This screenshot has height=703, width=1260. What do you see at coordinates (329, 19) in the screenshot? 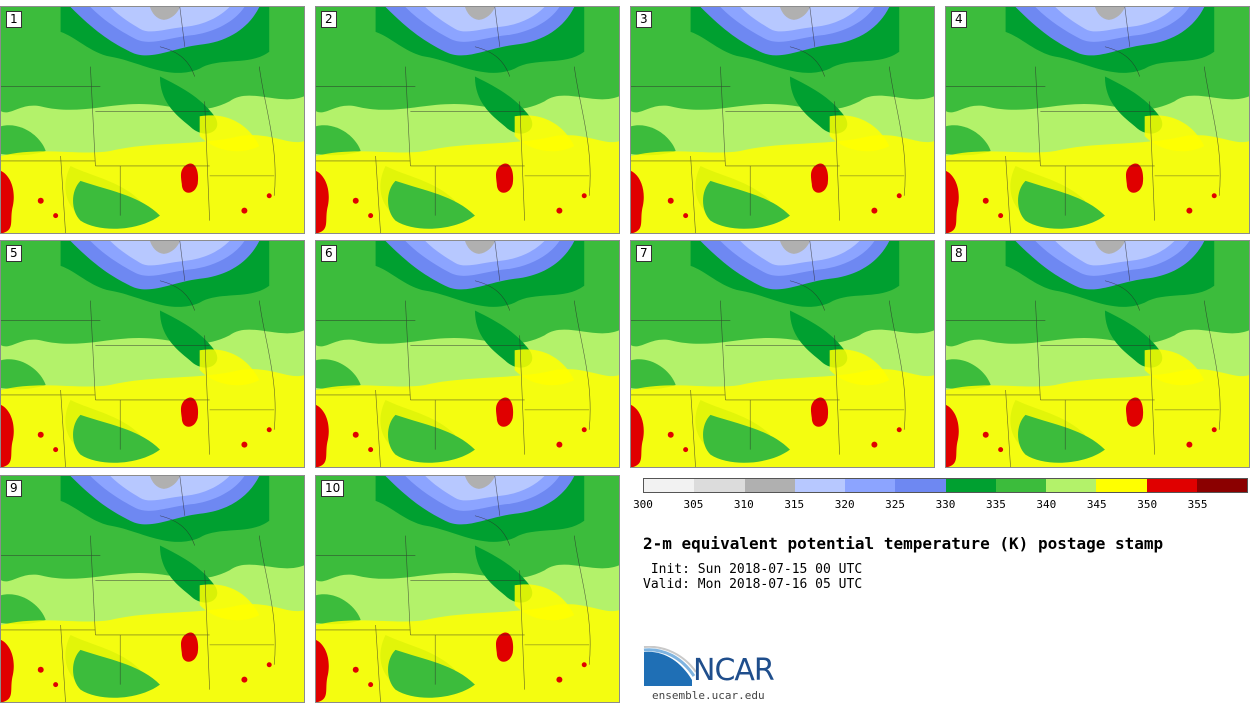
I see `panel-number: 2` at bounding box center [329, 19].